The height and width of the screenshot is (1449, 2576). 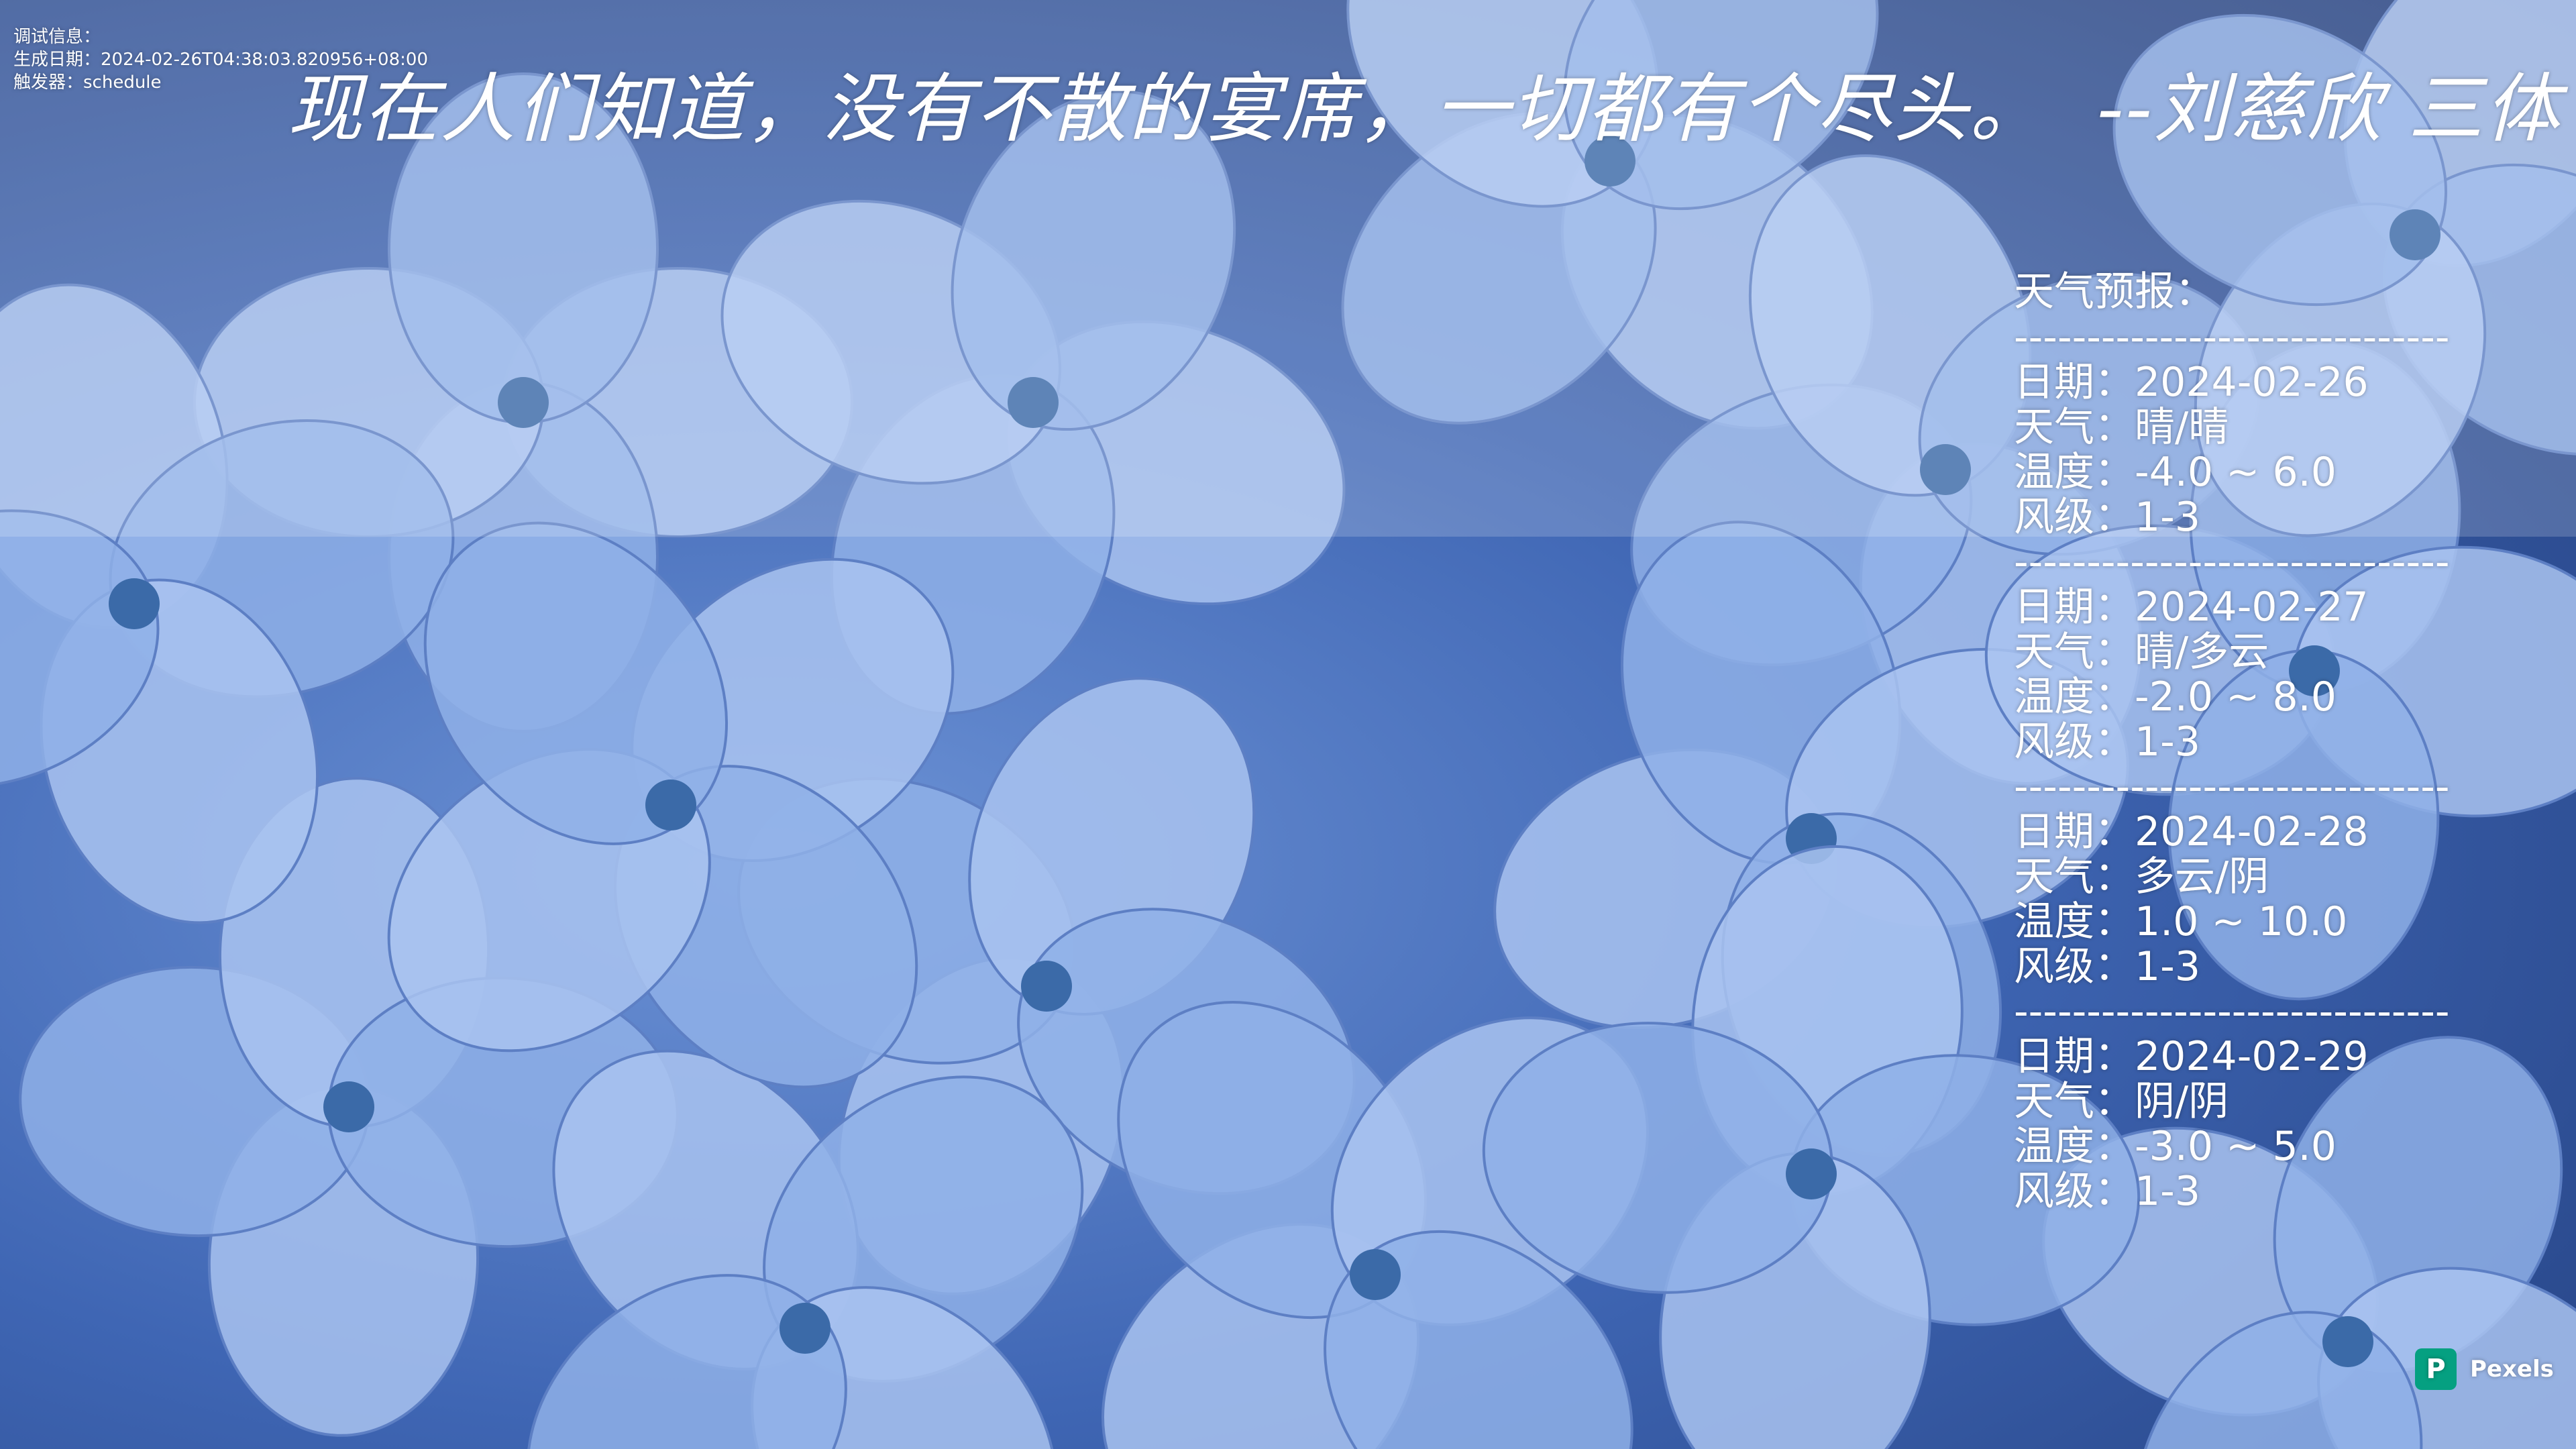 What do you see at coordinates (2436, 1369) in the screenshot?
I see `logo: P` at bounding box center [2436, 1369].